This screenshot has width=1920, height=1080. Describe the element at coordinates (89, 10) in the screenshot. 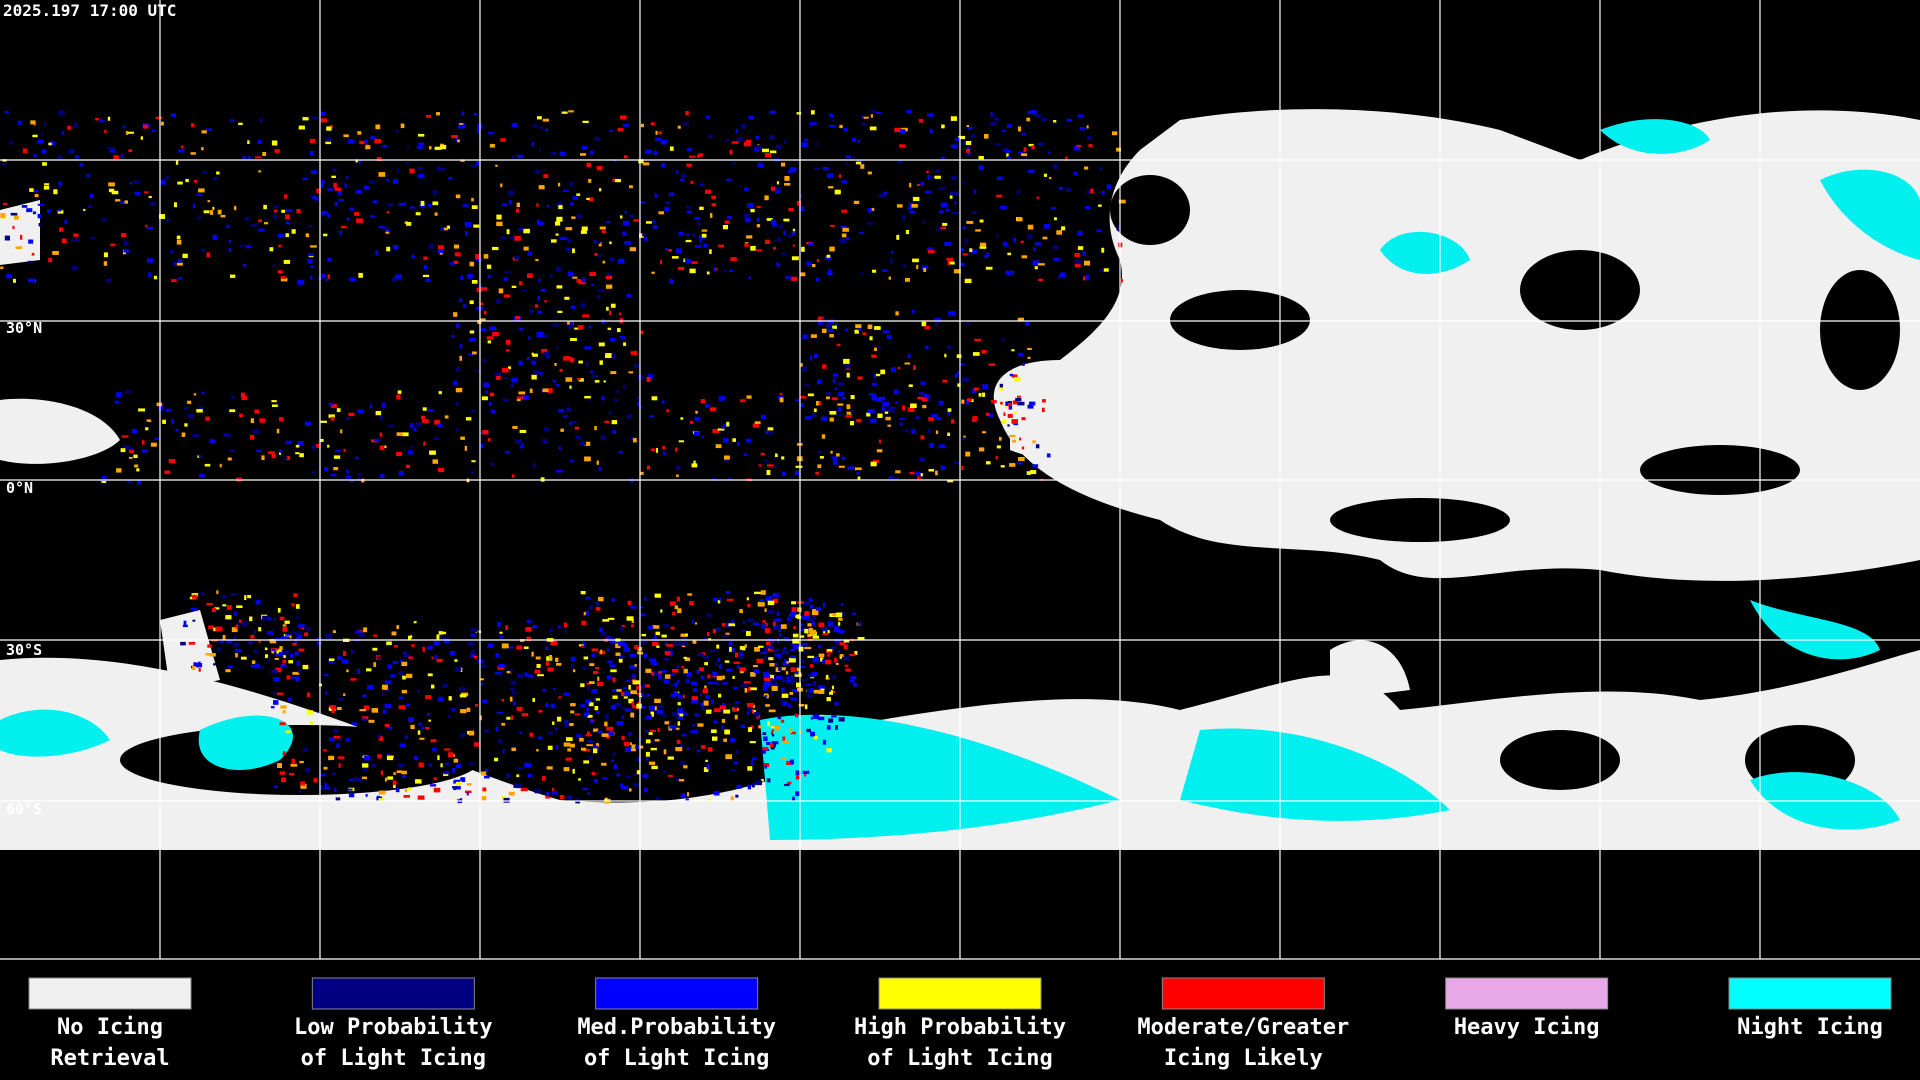

I see `timestamp: 2025.197 17:00 UTC` at that location.